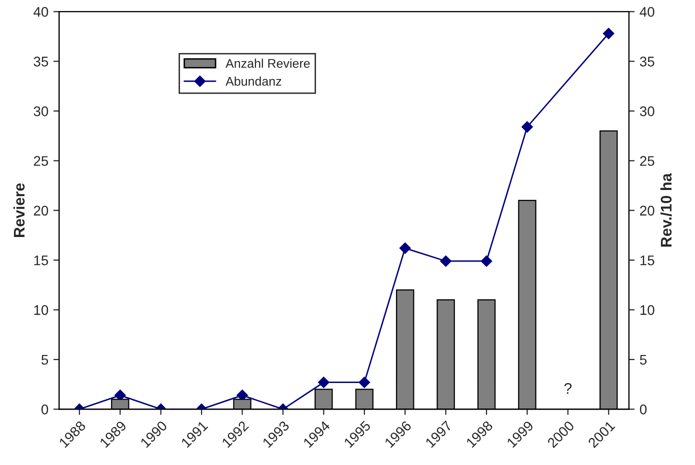  What do you see at coordinates (44, 409) in the screenshot?
I see `y-tick-label: 0` at bounding box center [44, 409].